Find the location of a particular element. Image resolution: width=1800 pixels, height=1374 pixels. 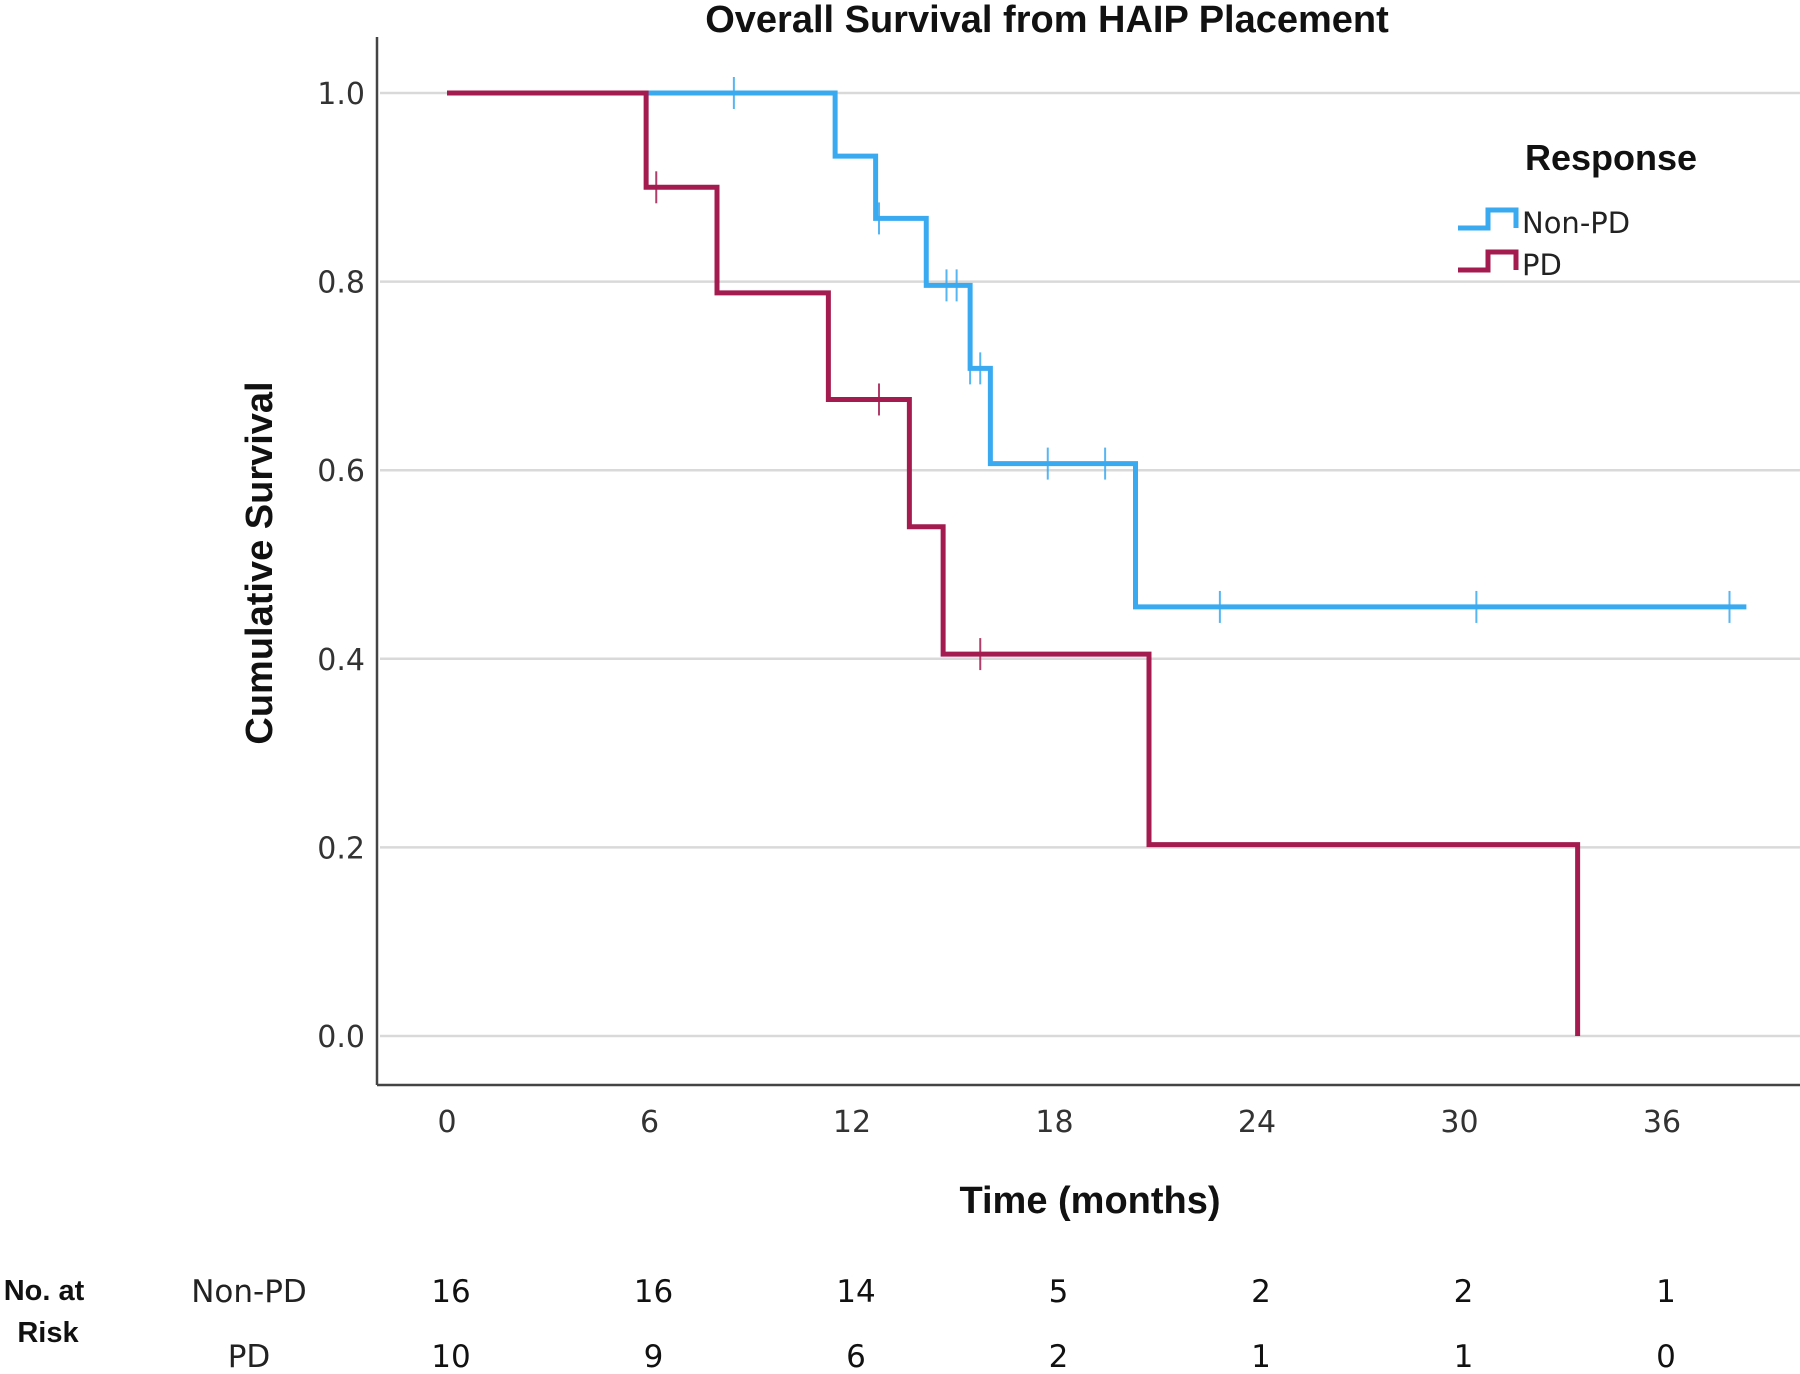

y-tick-1.0: 1.0 is located at coordinates (341, 94).